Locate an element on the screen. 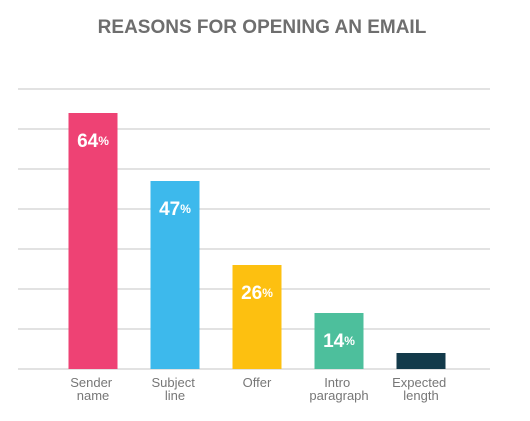 The image size is (530, 421). x-tick-label: Sender name is located at coordinates (93, 389).